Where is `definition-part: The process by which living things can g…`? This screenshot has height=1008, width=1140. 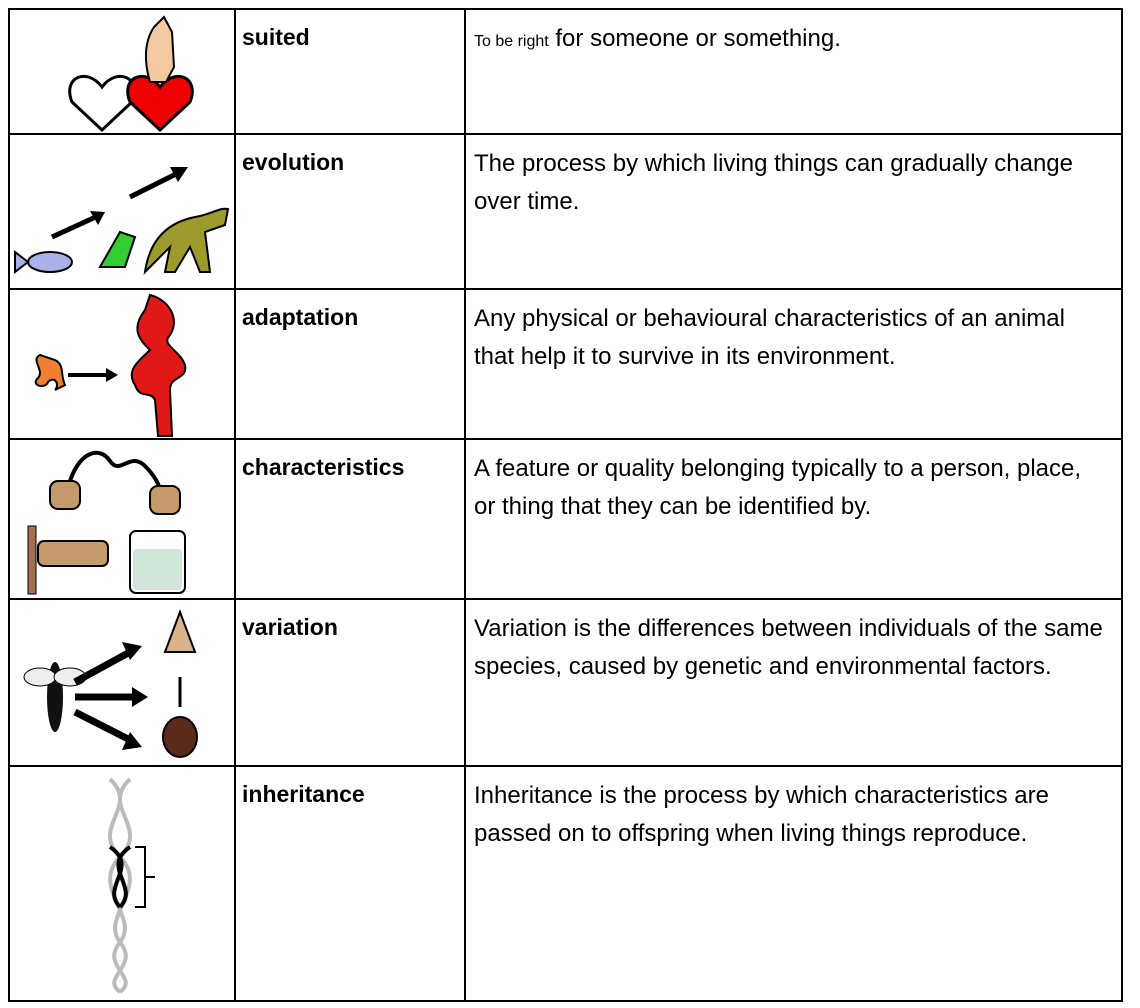 definition-part: The process by which living things can g… is located at coordinates (774, 182).